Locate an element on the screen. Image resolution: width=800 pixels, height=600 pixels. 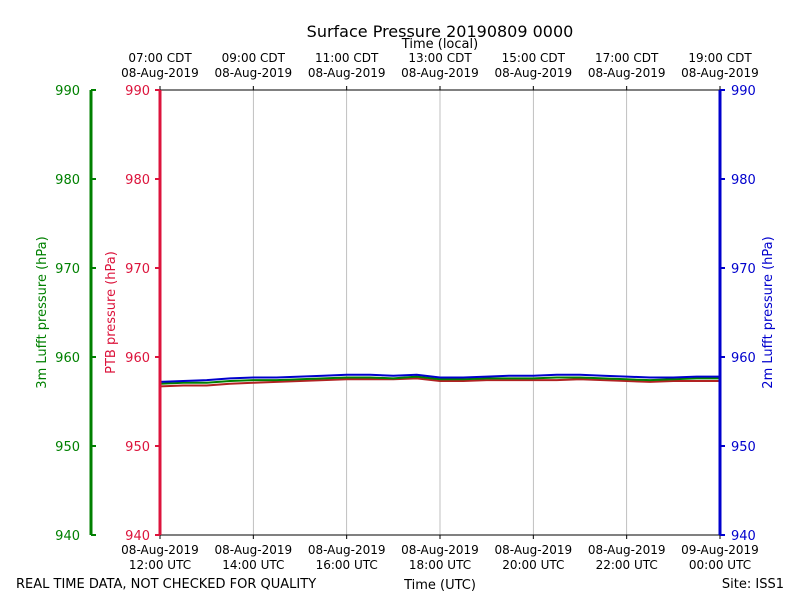
bottom-tick-label: 12:00 UTC is located at coordinates (160, 565).